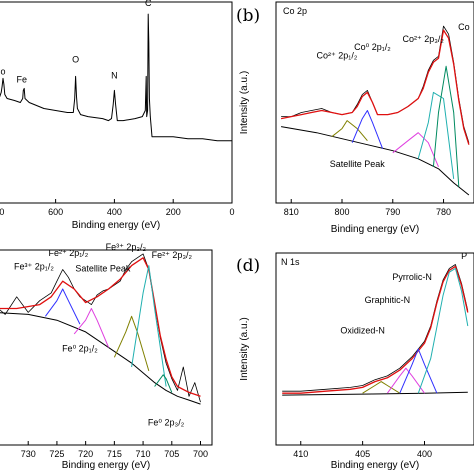 The image size is (474, 474). I want to click on annotation-d: Oxidized-N, so click(362, 331).